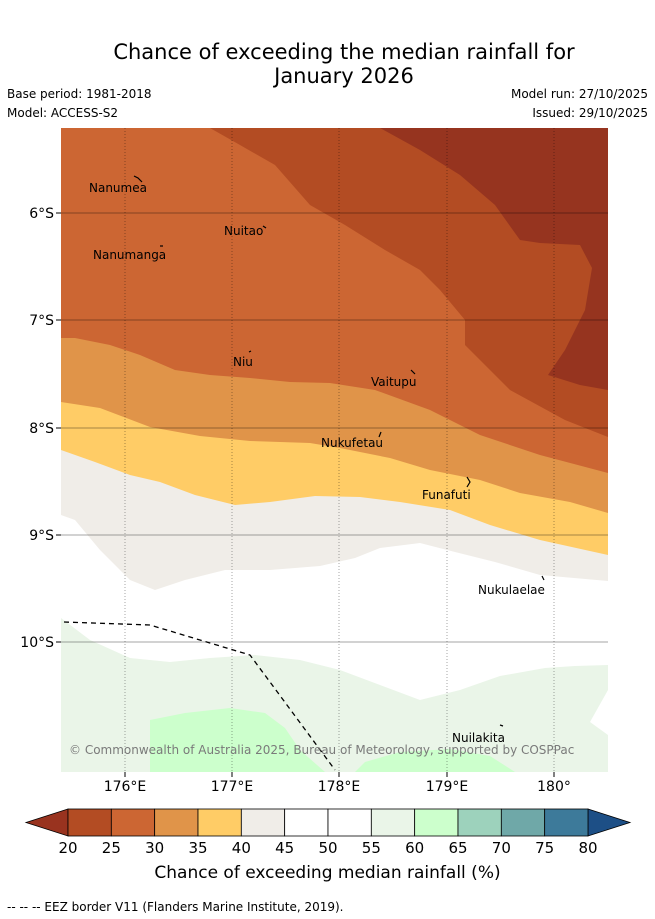 This screenshot has width=655, height=919. Describe the element at coordinates (237, 740) in the screenshot. I see `band-60-65-west` at that location.